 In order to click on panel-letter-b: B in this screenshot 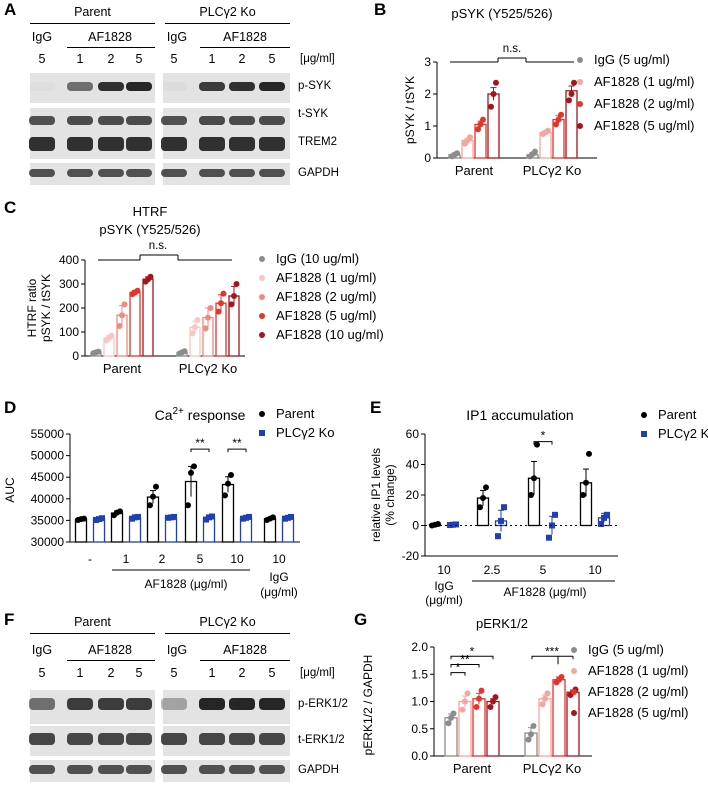, I will do `click(380, 9)`.